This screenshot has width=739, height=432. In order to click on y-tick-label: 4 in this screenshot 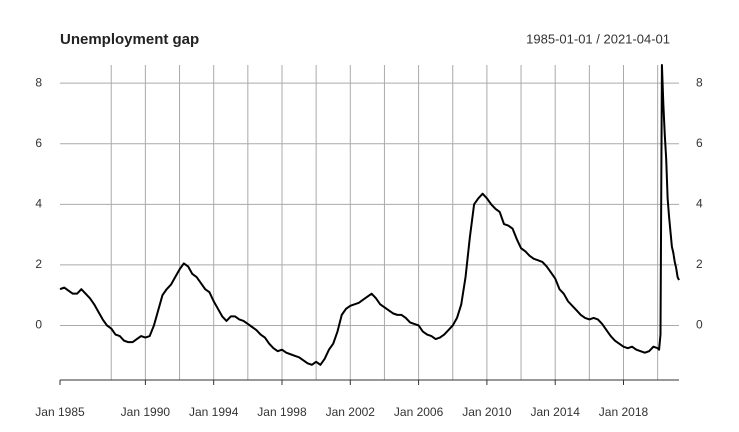, I will do `click(38, 203)`.